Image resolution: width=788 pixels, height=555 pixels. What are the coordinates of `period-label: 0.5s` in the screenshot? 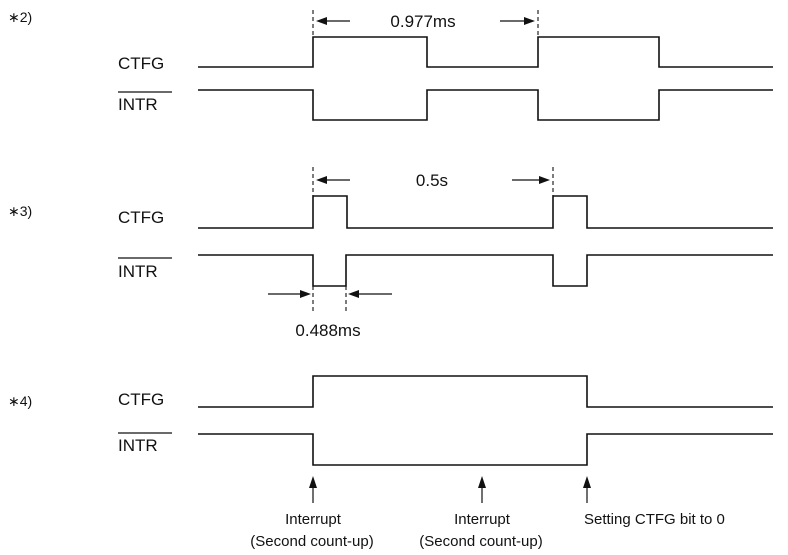 It's located at (432, 180).